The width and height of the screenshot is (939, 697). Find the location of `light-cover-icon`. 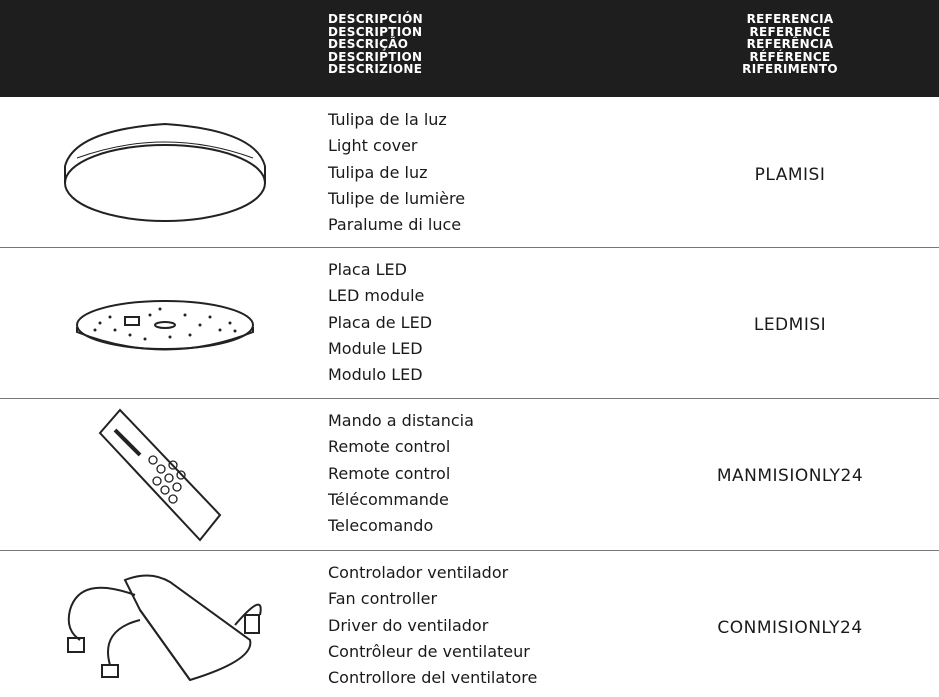

light-cover-icon is located at coordinates (165, 172).